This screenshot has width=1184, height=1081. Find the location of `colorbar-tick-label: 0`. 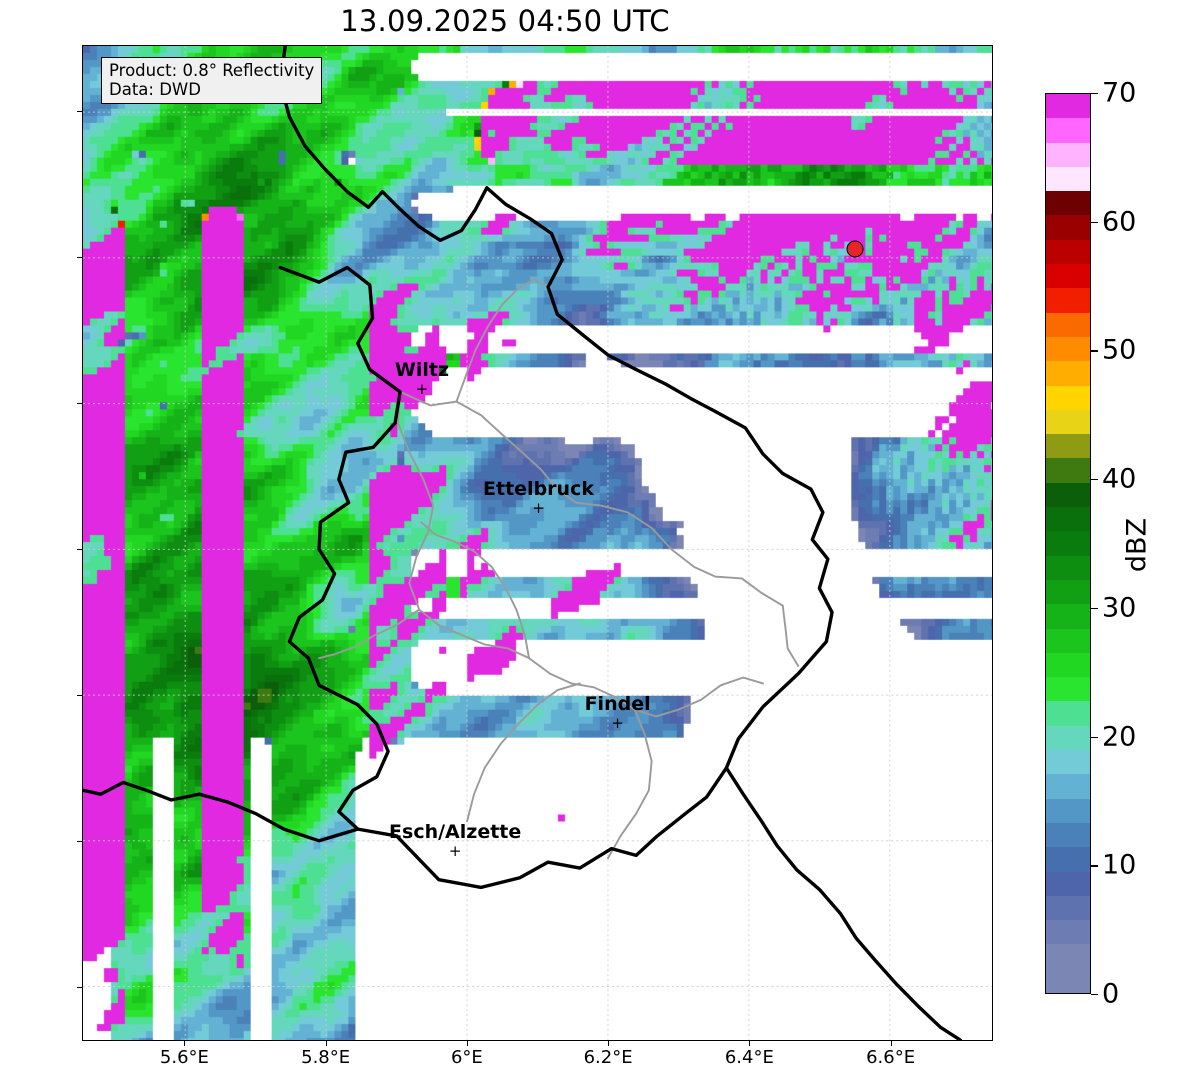

colorbar-tick-label: 0 is located at coordinates (1111, 994).